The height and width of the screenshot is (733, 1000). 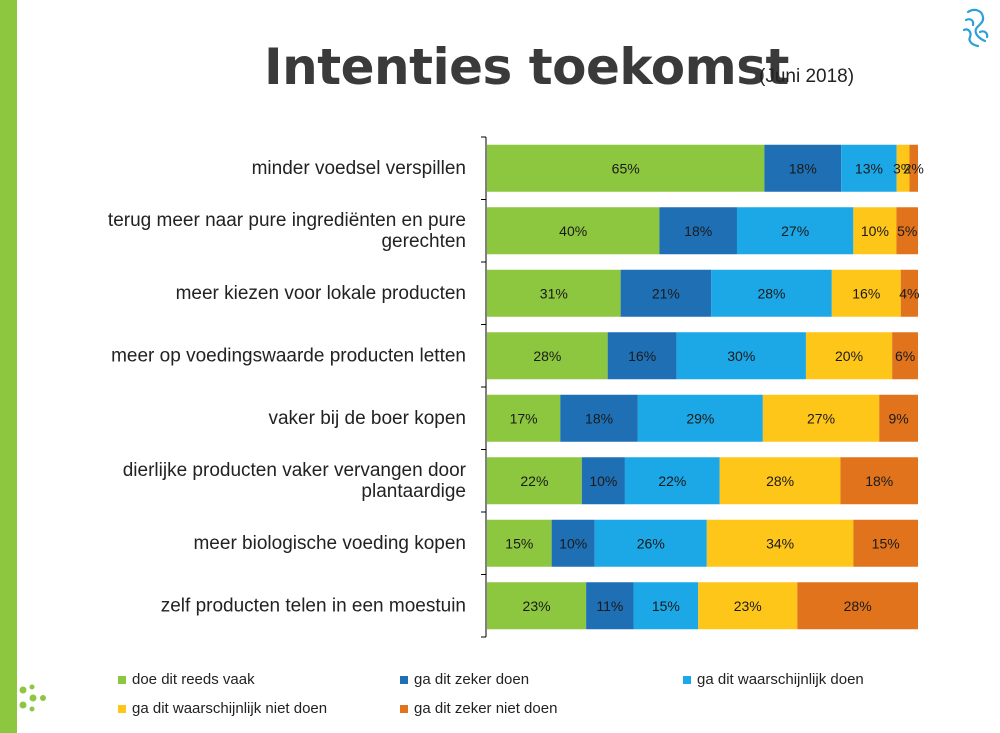 What do you see at coordinates (367, 418) in the screenshot?
I see `category-label: vaker bij de boer kopen` at bounding box center [367, 418].